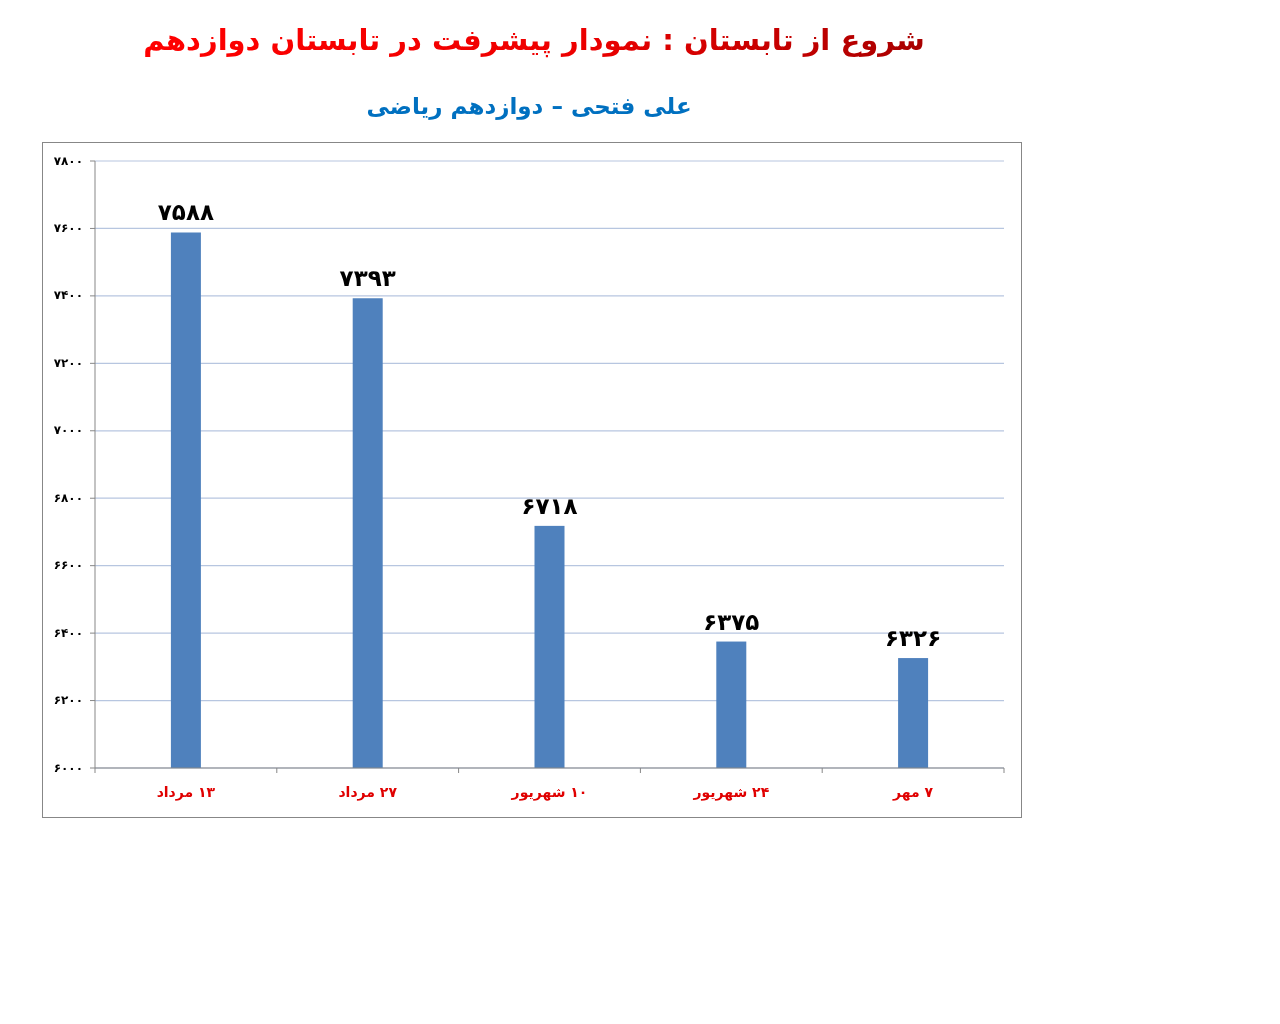 This screenshot has width=1280, height=1024. I want to click on data-label: ۷۳۹۳, so click(367, 278).